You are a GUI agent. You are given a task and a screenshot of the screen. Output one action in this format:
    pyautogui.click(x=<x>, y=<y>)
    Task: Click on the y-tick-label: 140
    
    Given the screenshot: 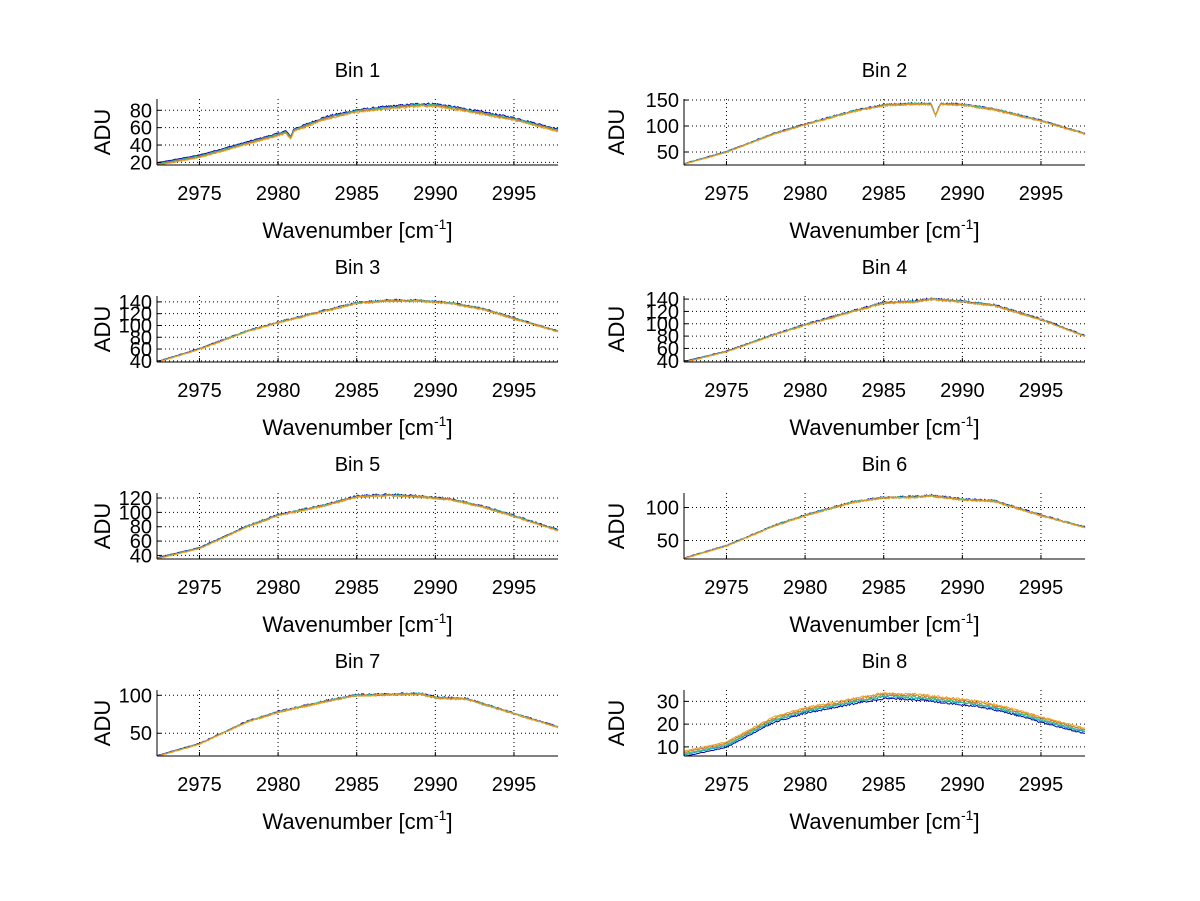 What is the action you would take?
    pyautogui.click(x=135, y=303)
    